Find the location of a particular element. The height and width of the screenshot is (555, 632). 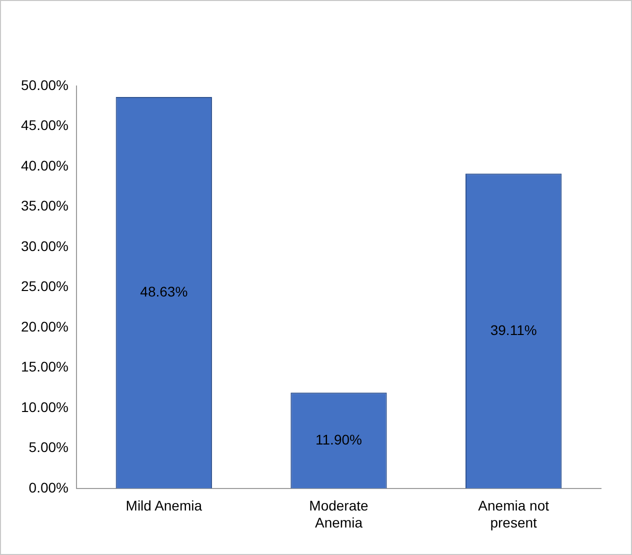

y-tick-label: 30.00% is located at coordinates (44, 246).